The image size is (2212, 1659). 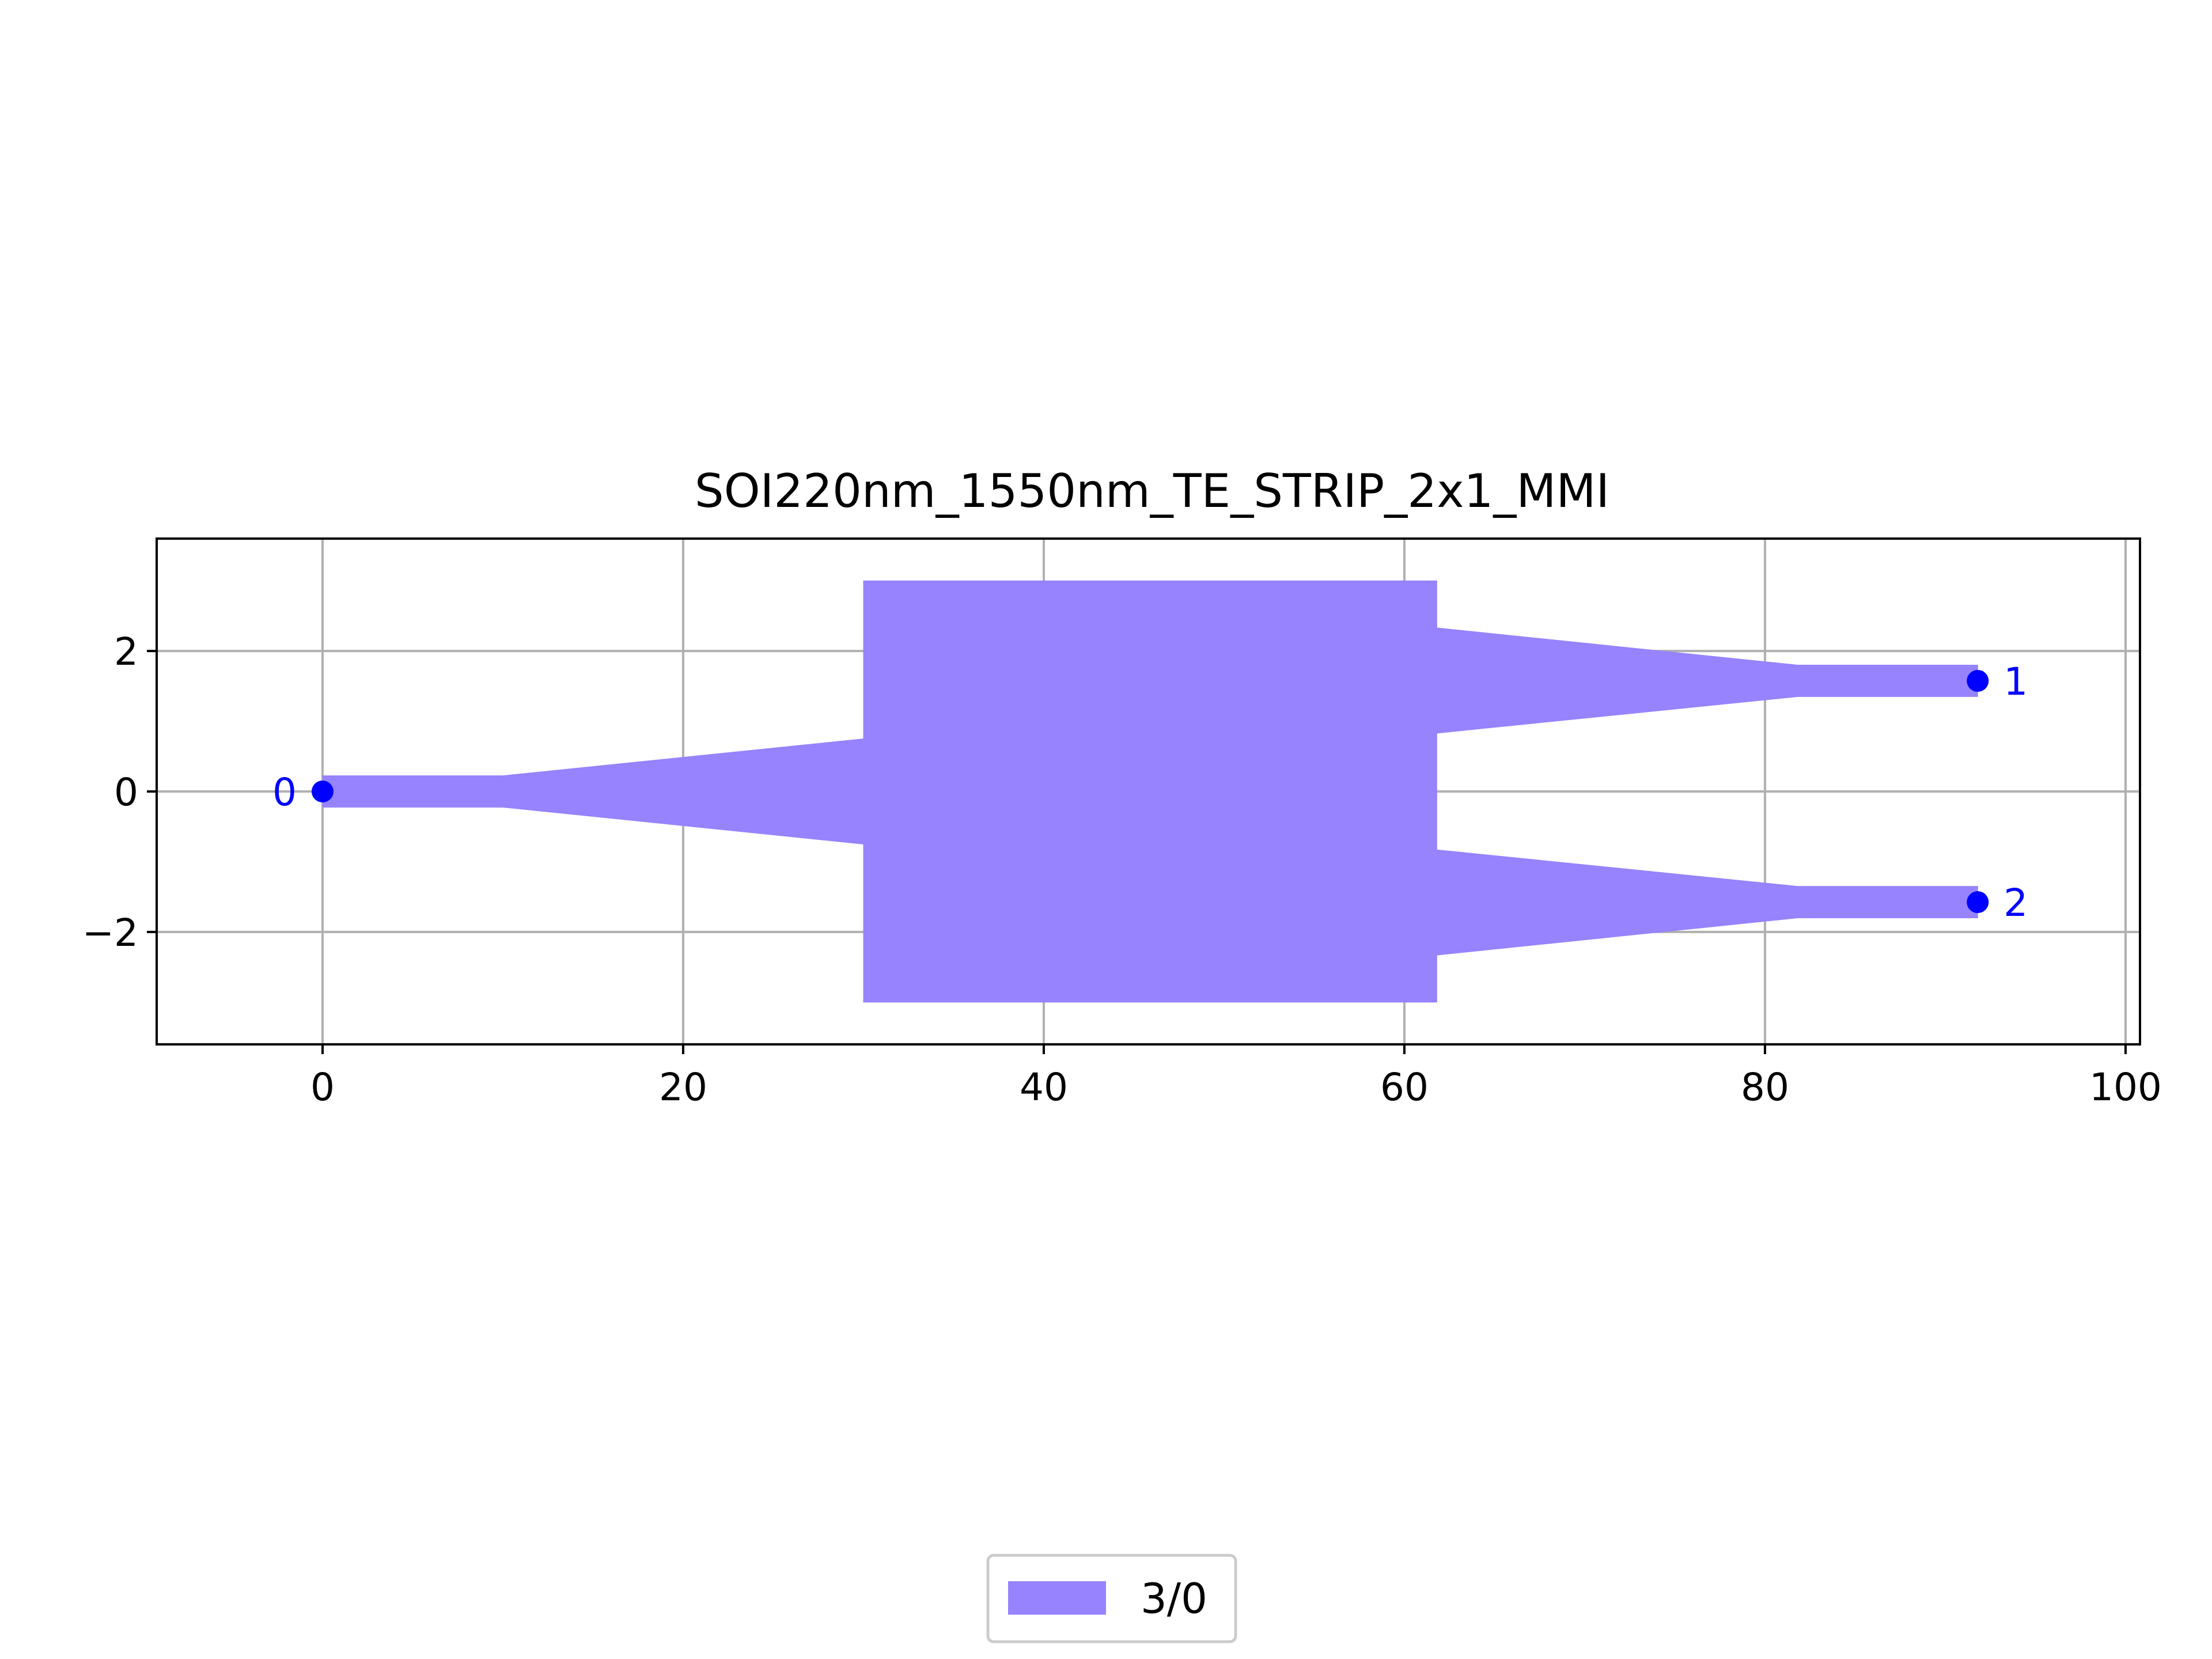 I want to click on chart-title: SOI220nm_1550nm_TE_STRIP_2x1_MMI, so click(x=1152, y=491).